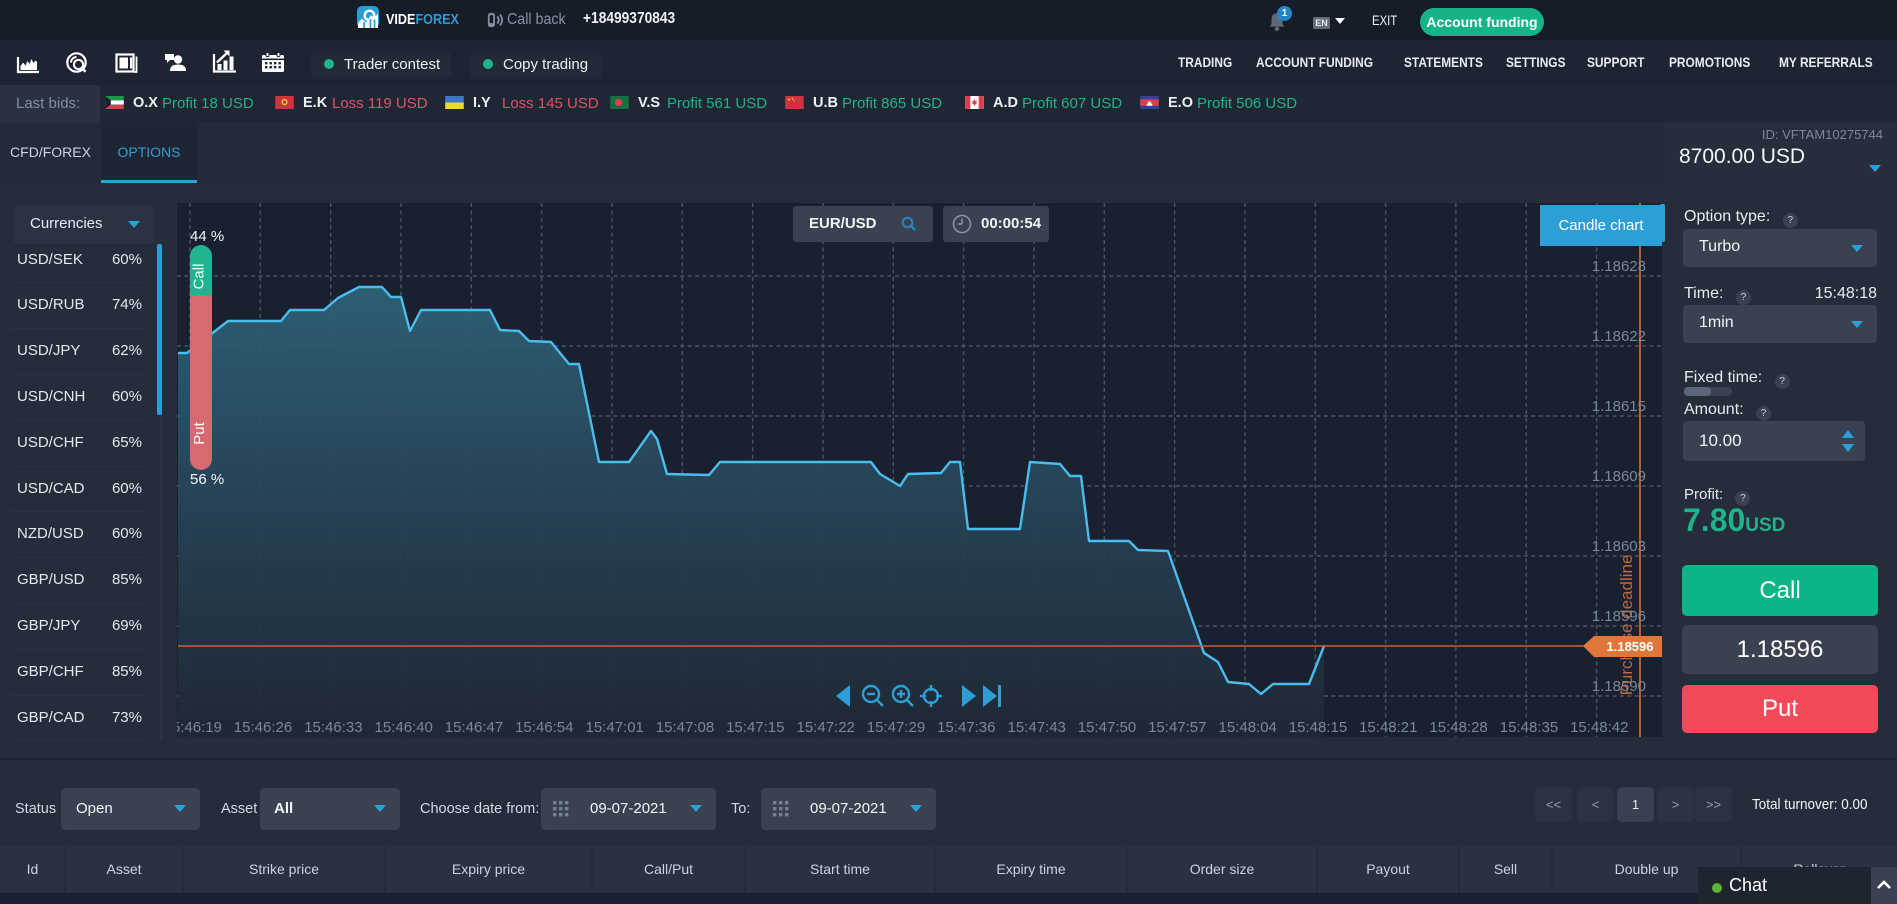  Describe the element at coordinates (544, 727) in the screenshot. I see `svg-text: 15:46:54` at that location.